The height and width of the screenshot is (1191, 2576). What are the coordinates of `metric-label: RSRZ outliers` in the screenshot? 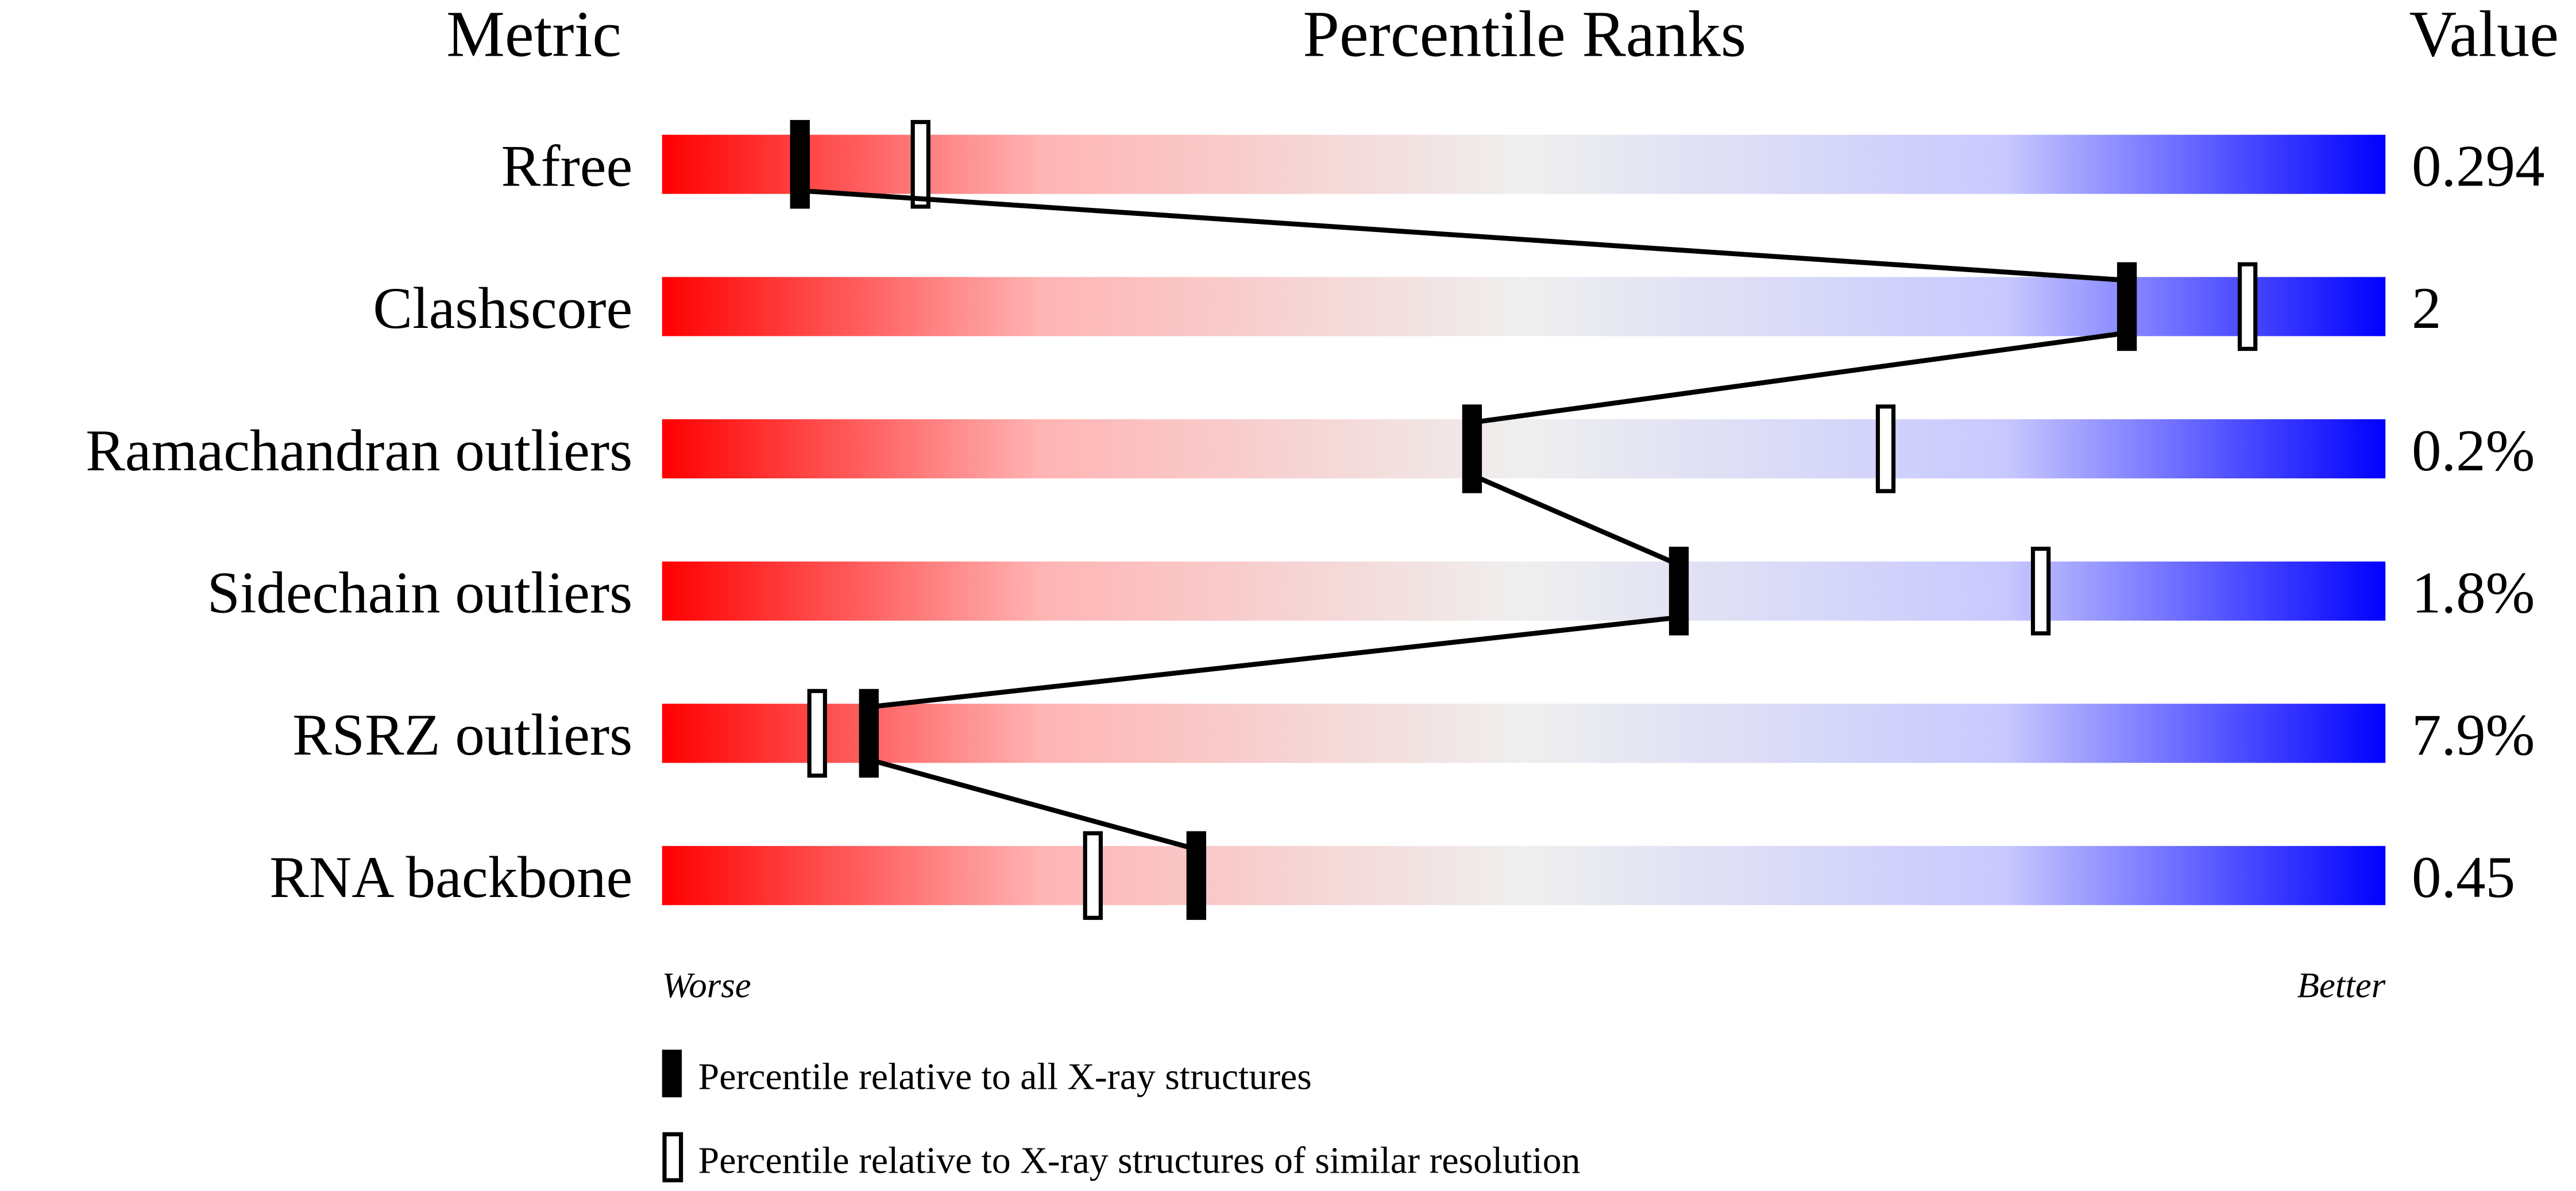 It's located at (462, 735).